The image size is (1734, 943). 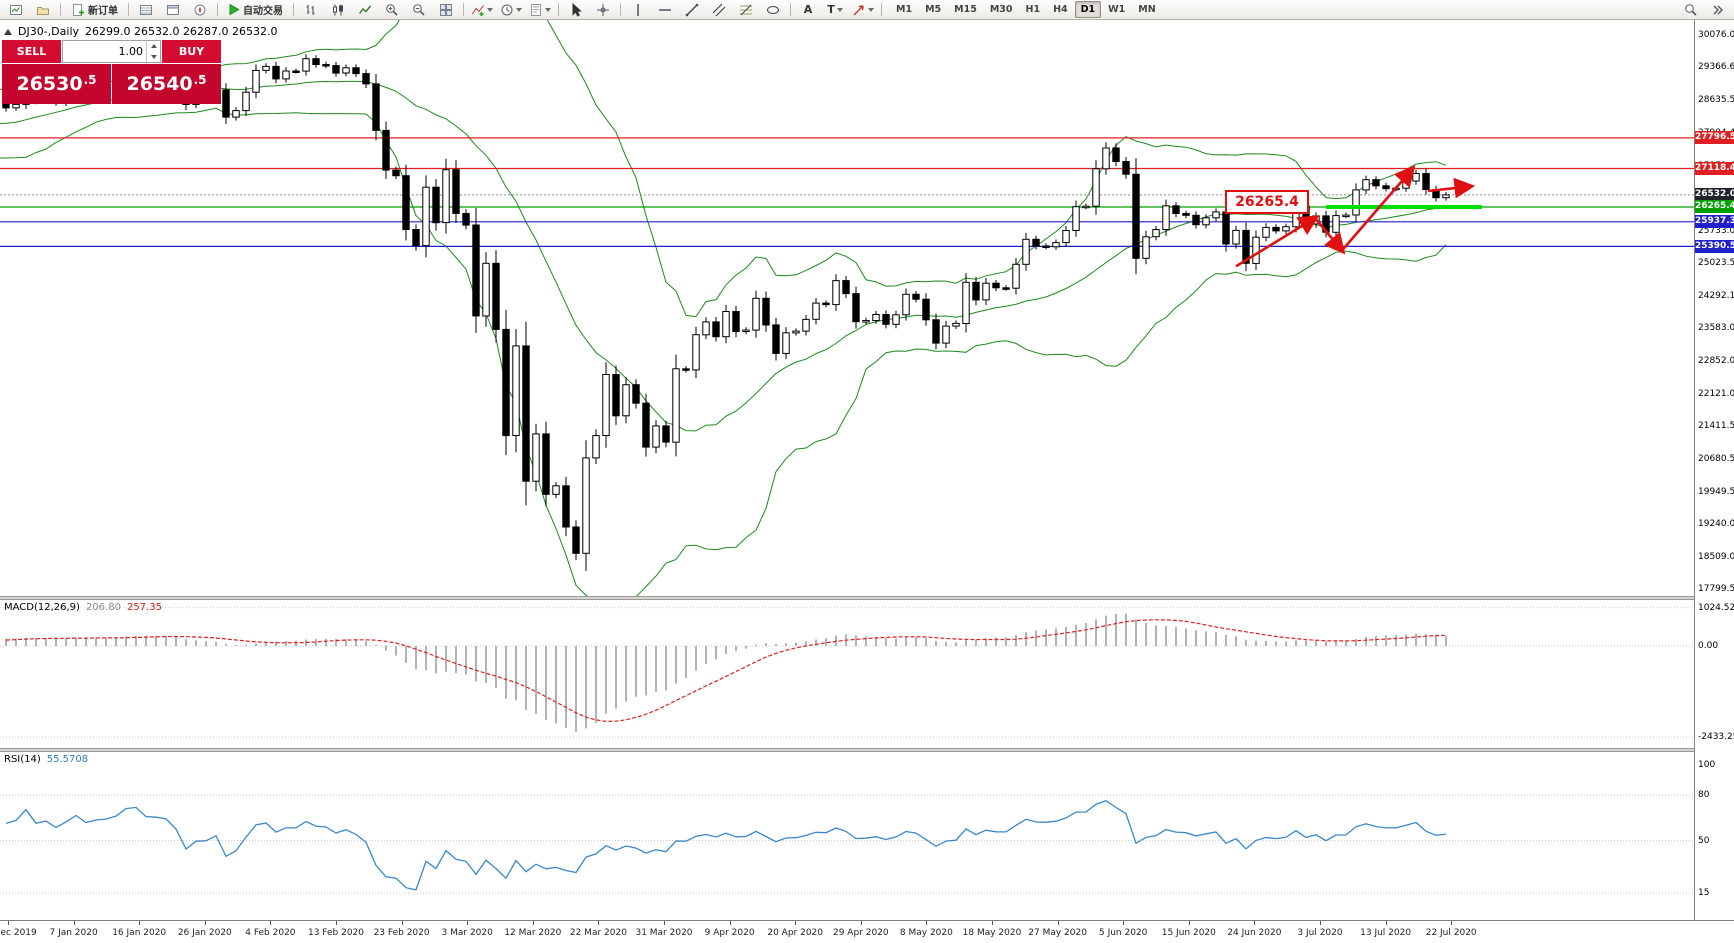 I want to click on auto-trading-button: 自动交易, so click(x=255, y=10).